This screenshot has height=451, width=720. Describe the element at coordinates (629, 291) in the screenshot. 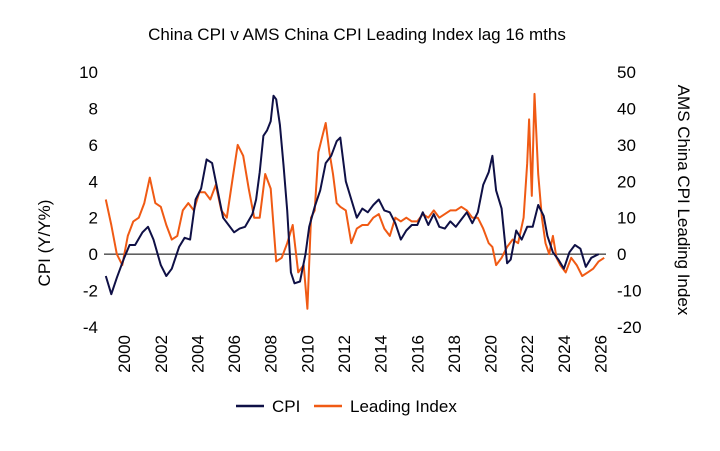

I see `right-tick-label: -10` at that location.